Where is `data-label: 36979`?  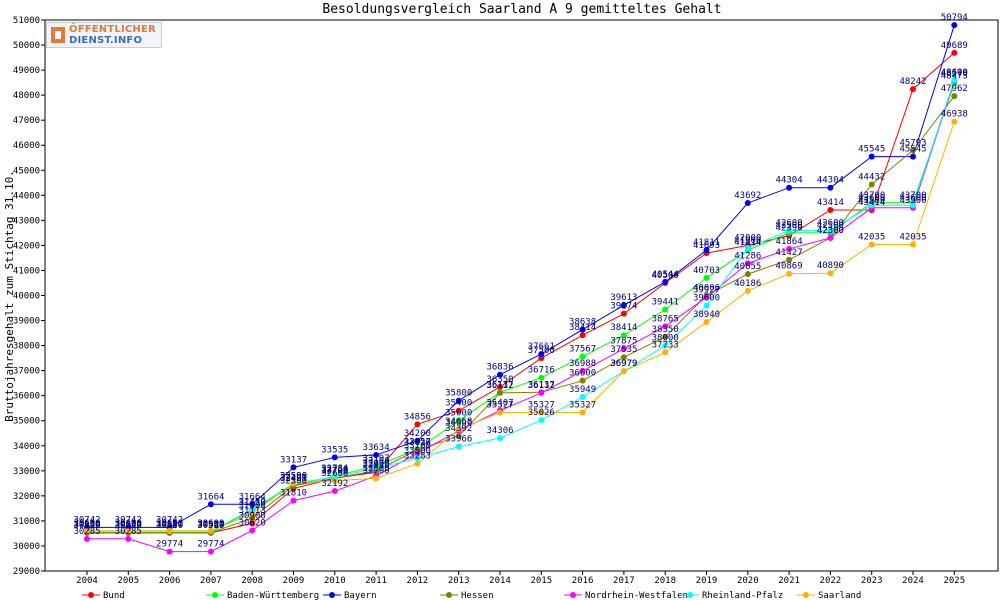 data-label: 36979 is located at coordinates (623, 364).